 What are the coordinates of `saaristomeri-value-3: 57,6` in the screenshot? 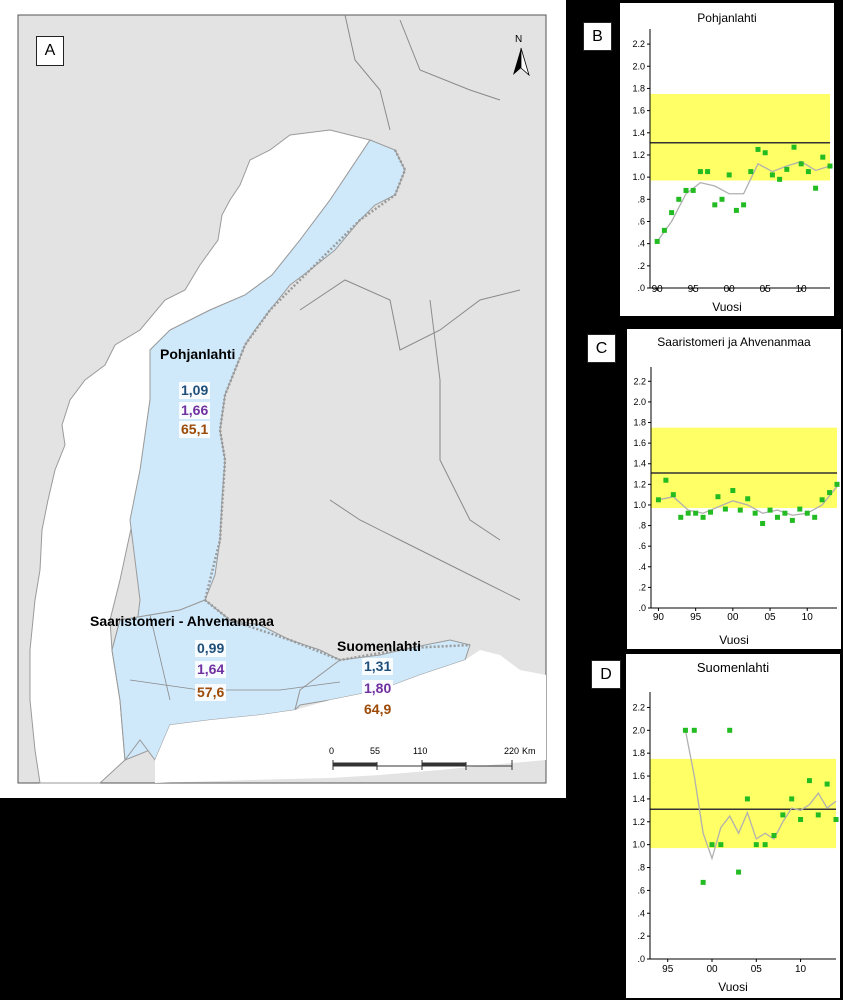 It's located at (211, 692).